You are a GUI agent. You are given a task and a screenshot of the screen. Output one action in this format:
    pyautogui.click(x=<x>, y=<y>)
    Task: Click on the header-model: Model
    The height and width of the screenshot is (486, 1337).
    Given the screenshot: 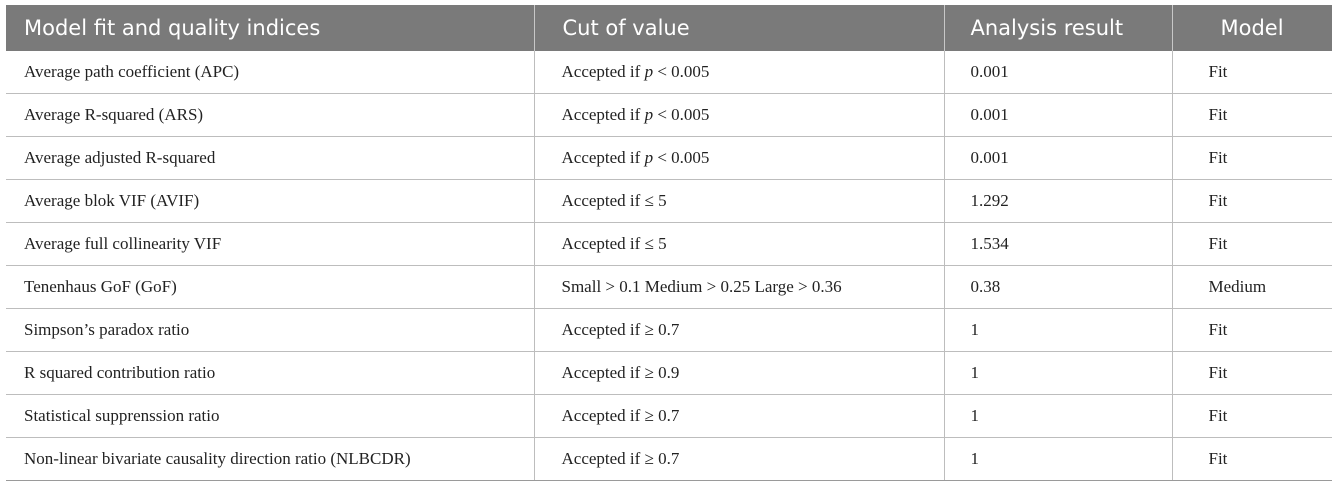 What is the action you would take?
    pyautogui.click(x=1252, y=28)
    